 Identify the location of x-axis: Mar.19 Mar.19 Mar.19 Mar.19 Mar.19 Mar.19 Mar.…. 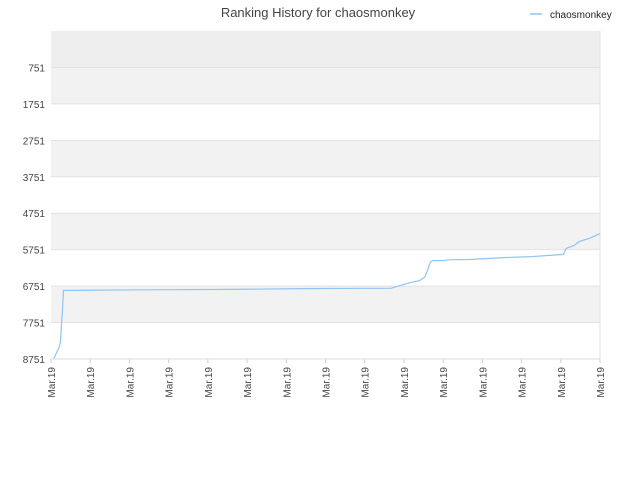
(327, 378).